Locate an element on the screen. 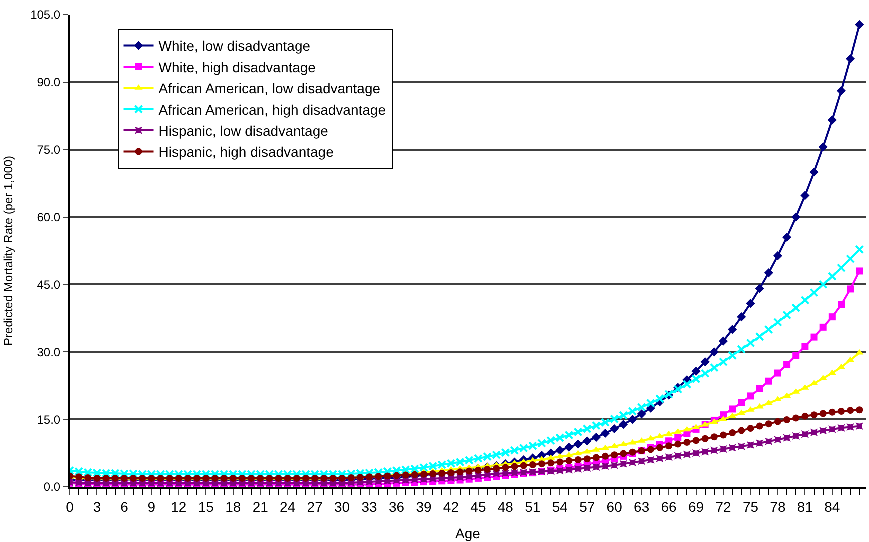 Image resolution: width=869 pixels, height=542 pixels. y-tick-label: 30.0 is located at coordinates (49, 352).